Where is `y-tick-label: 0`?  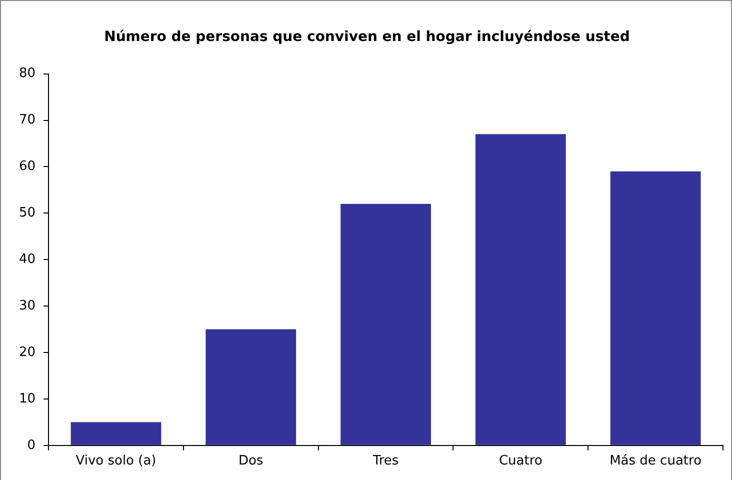 y-tick-label: 0 is located at coordinates (31, 445).